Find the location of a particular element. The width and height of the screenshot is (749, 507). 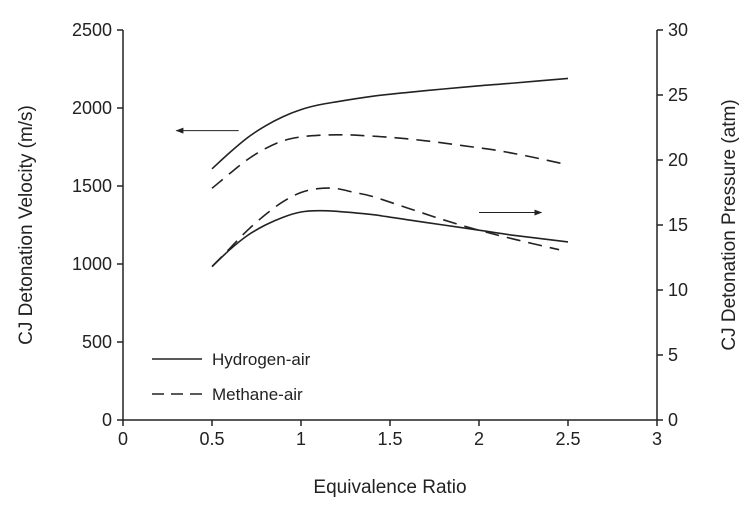

series-line-methane-air-pressure is located at coordinates (385, 227).